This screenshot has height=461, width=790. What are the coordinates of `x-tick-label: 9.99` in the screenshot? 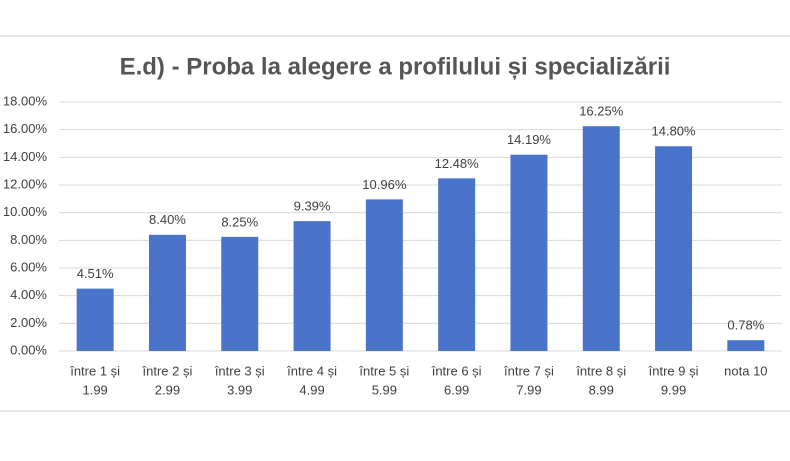 It's located at (673, 389).